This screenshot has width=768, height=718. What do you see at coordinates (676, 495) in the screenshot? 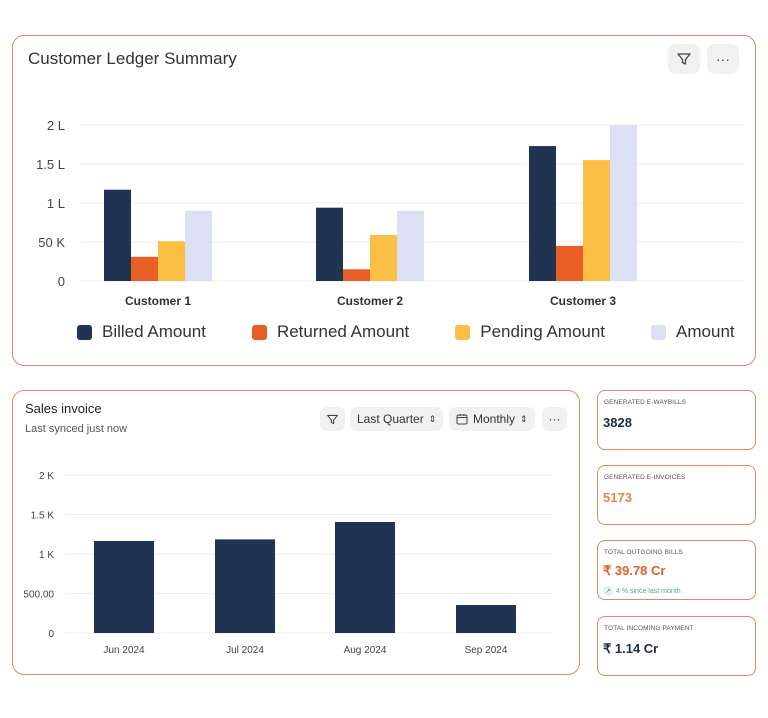
I see `kpi-einvoices: GENERATED E-INVOICES 5173` at bounding box center [676, 495].